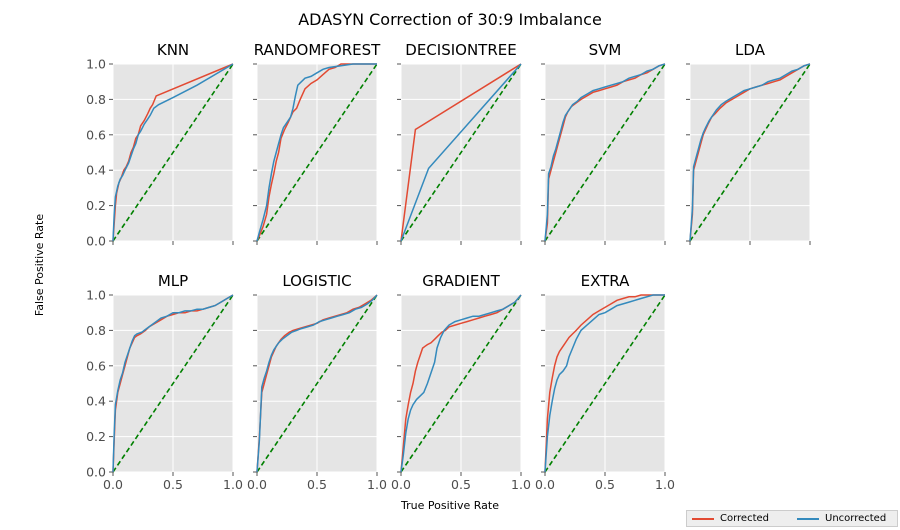  What do you see at coordinates (316, 281) in the screenshot?
I see `panel-title: LOGISTIC` at bounding box center [316, 281].